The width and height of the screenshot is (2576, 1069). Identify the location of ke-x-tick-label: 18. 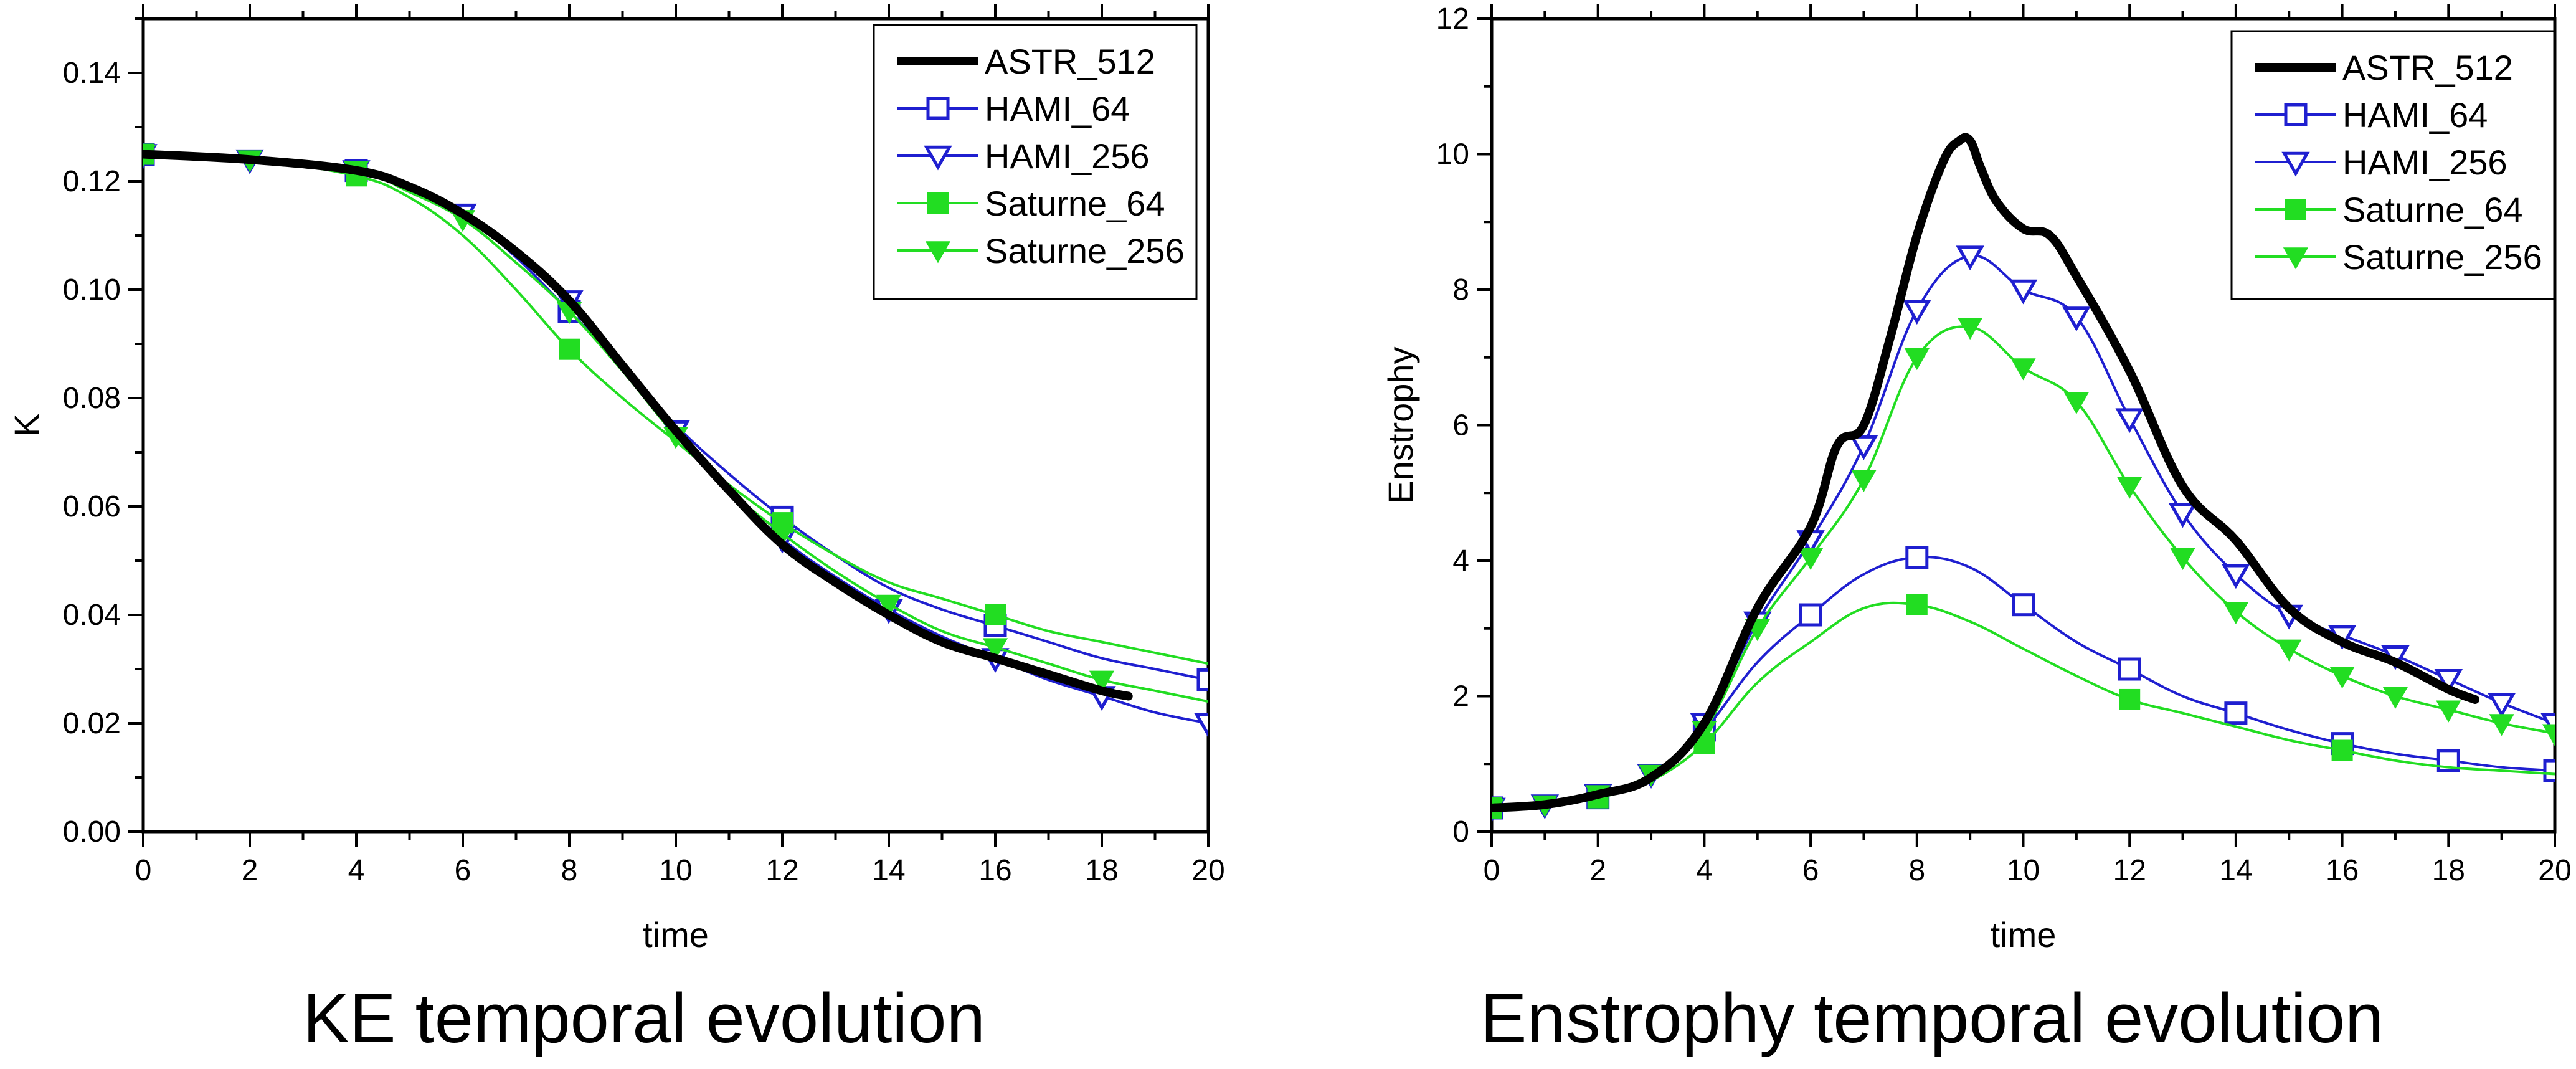
(1102, 870).